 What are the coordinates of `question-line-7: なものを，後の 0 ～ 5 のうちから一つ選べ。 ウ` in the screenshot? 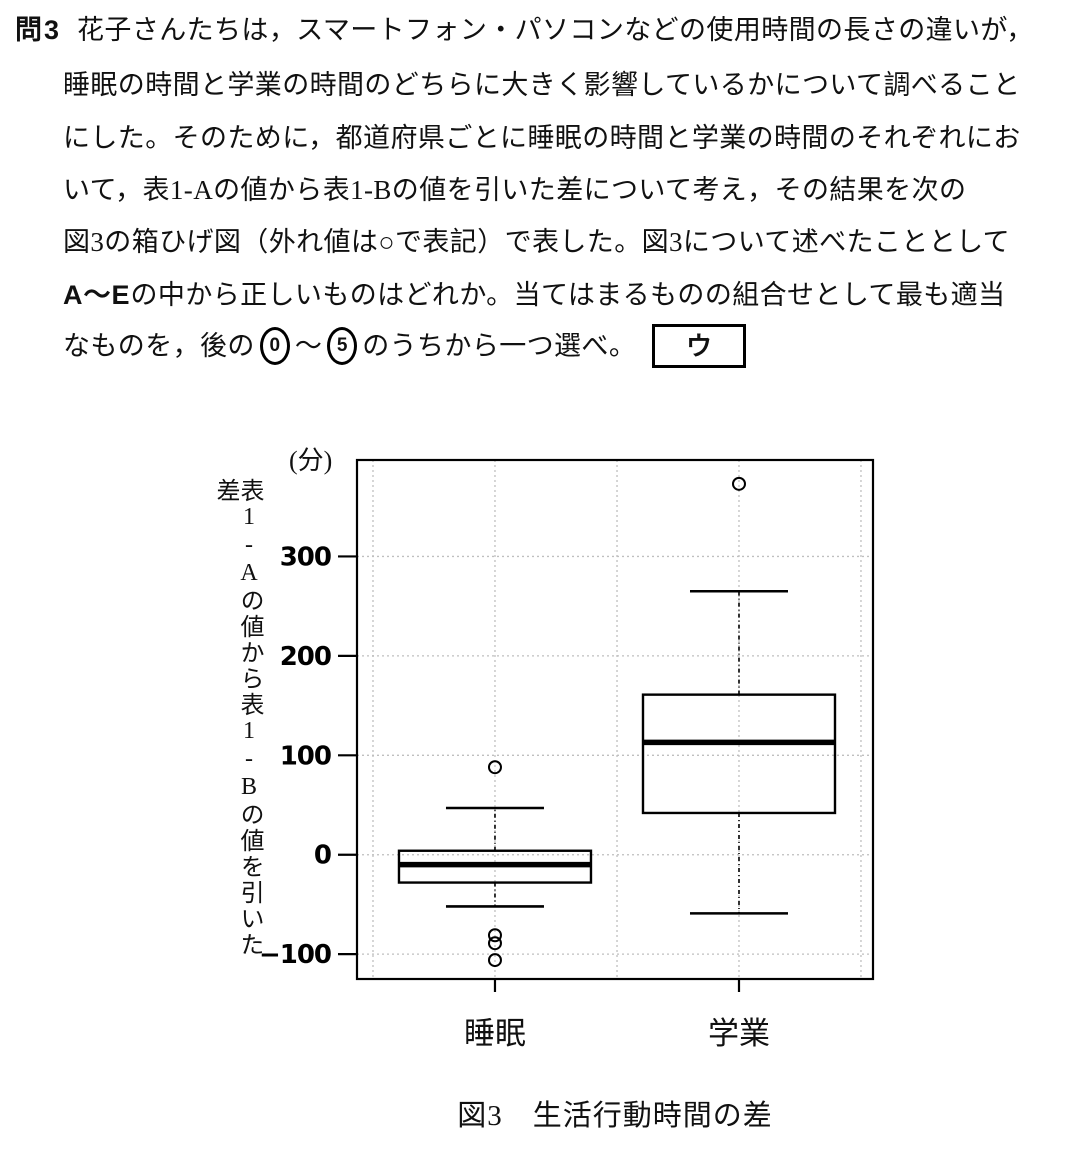 It's located at (405, 346).